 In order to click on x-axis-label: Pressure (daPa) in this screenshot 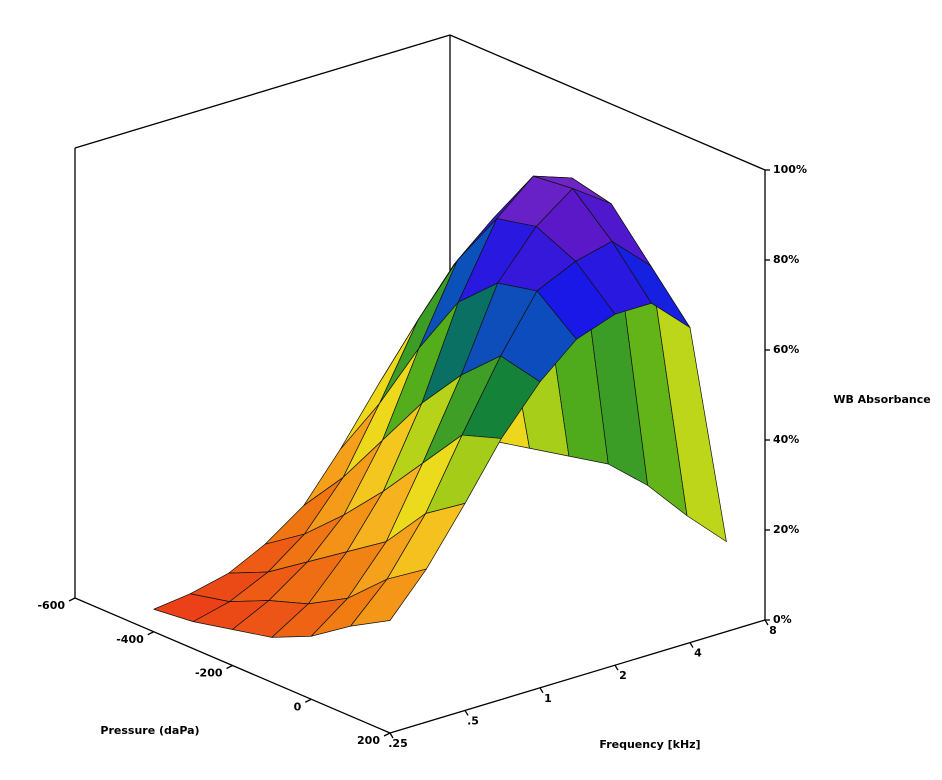, I will do `click(149, 730)`.